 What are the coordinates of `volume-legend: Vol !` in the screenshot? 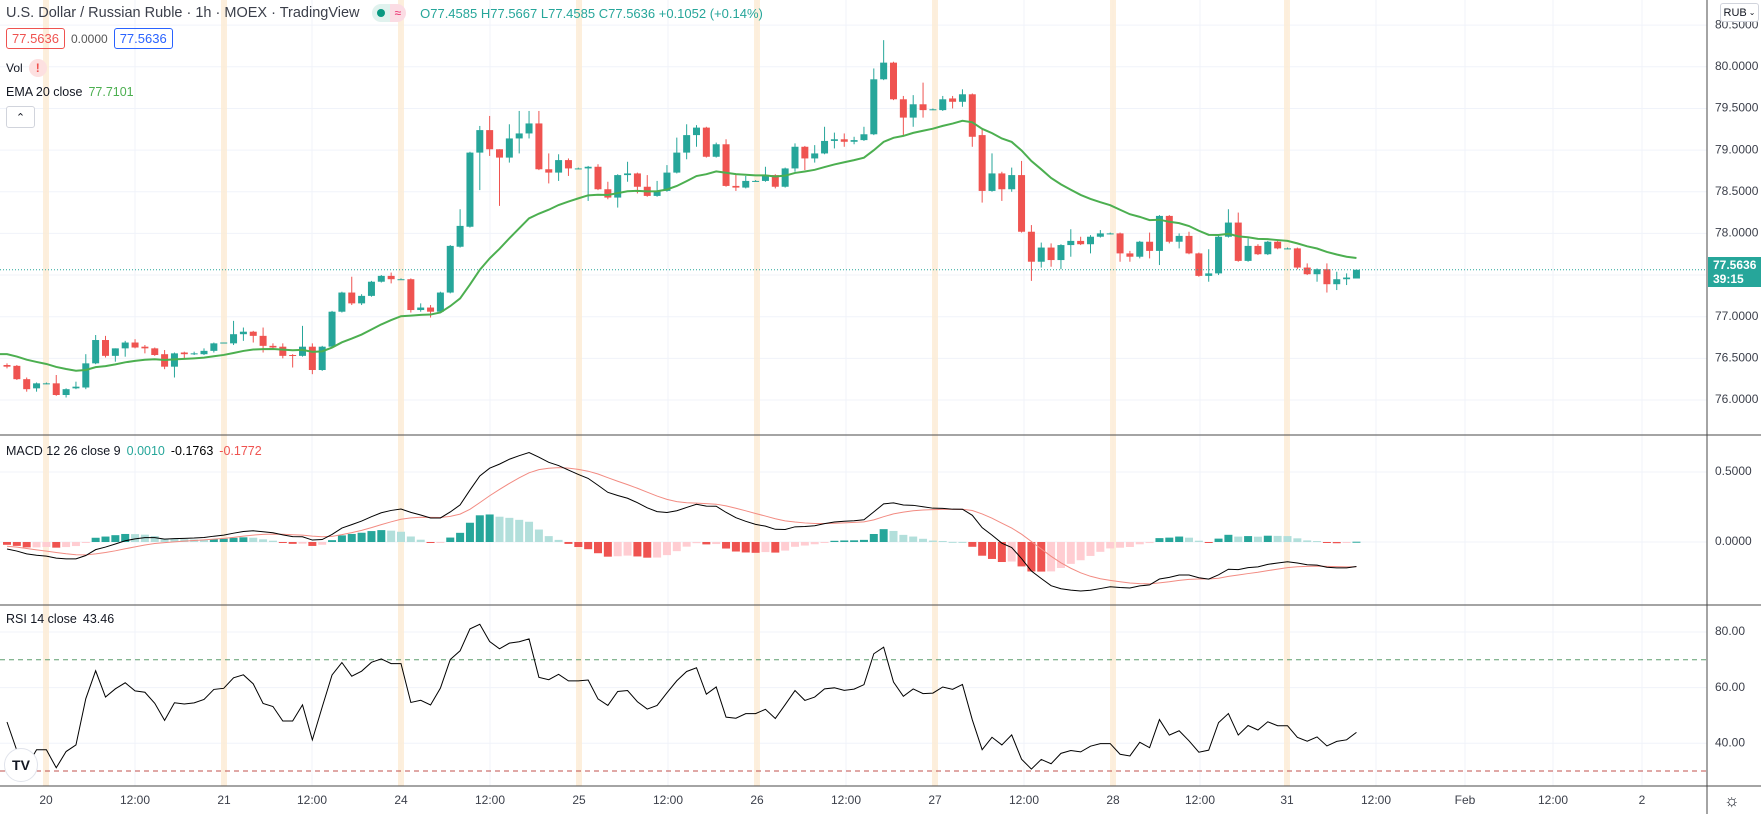 It's located at (26, 68).